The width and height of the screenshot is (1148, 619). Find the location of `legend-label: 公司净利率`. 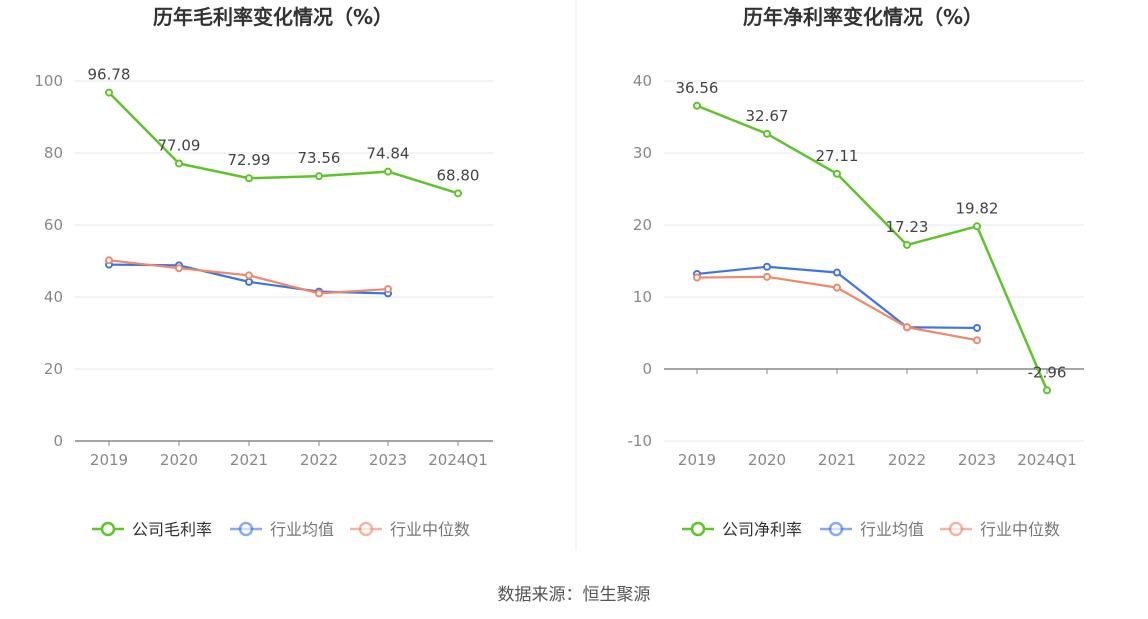

legend-label: 公司净利率 is located at coordinates (762, 529).